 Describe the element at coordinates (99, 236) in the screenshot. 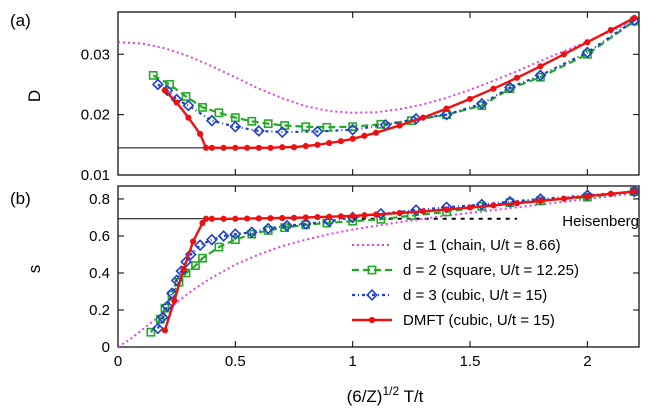

I see `y-tick-label: 0.6` at that location.